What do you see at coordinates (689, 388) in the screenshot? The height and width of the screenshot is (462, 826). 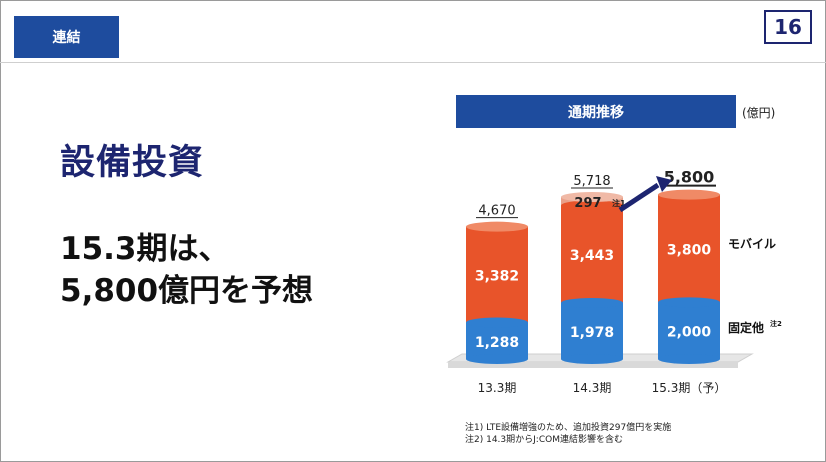 I see `category-label: 15.3期（予）` at bounding box center [689, 388].